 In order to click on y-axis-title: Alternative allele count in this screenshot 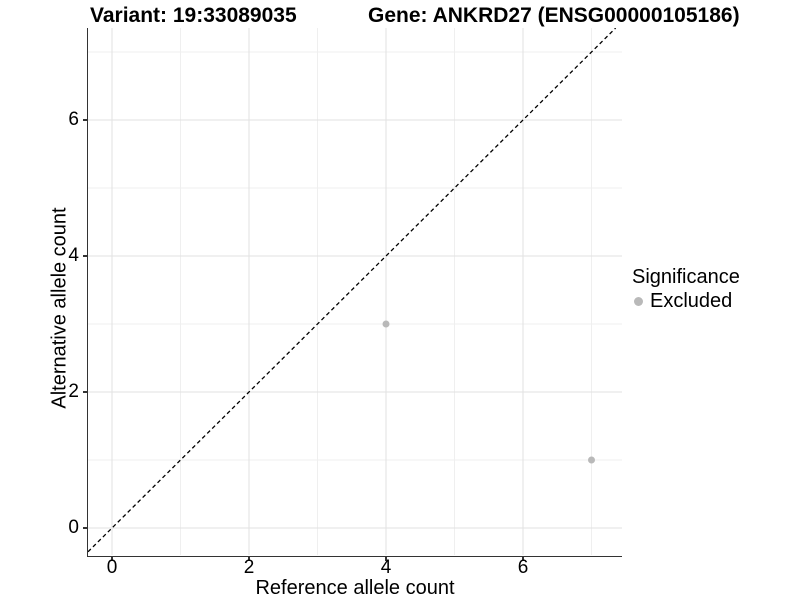, I will do `click(59, 308)`.